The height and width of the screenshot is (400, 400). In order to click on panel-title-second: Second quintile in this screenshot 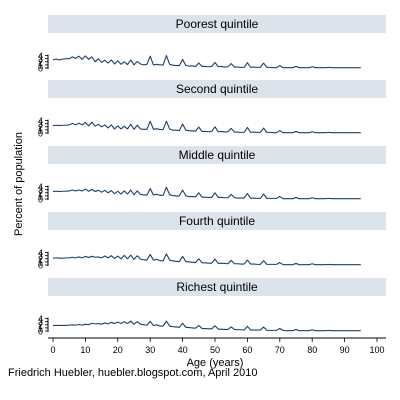, I will do `click(217, 89)`.